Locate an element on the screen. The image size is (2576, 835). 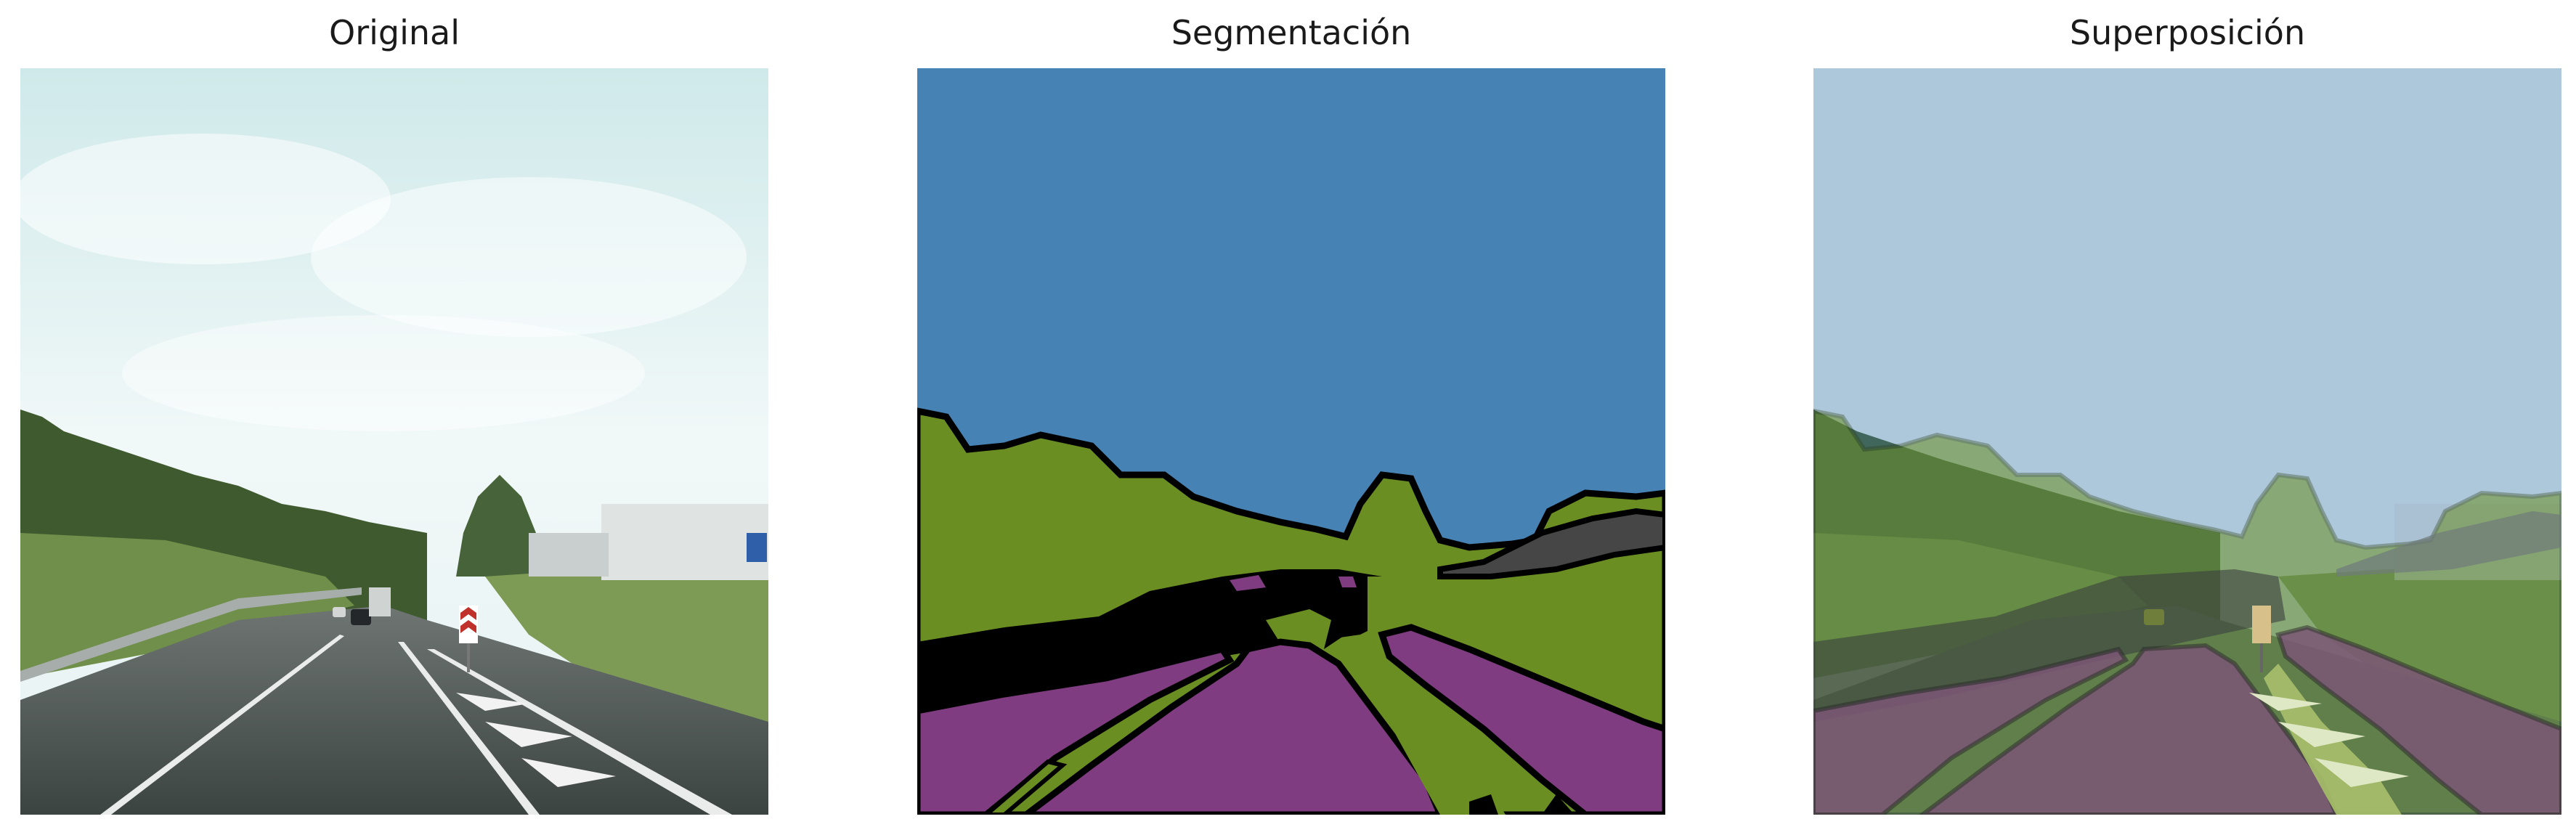
original-title: Original is located at coordinates (394, 32).